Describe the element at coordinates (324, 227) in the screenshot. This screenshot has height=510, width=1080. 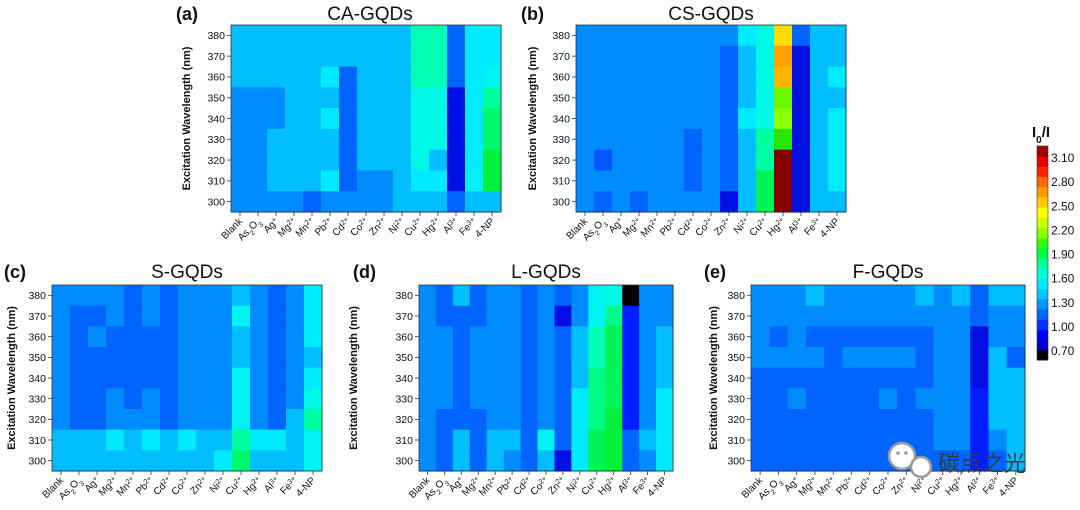
I see `Pb2+: Pb2+` at that location.